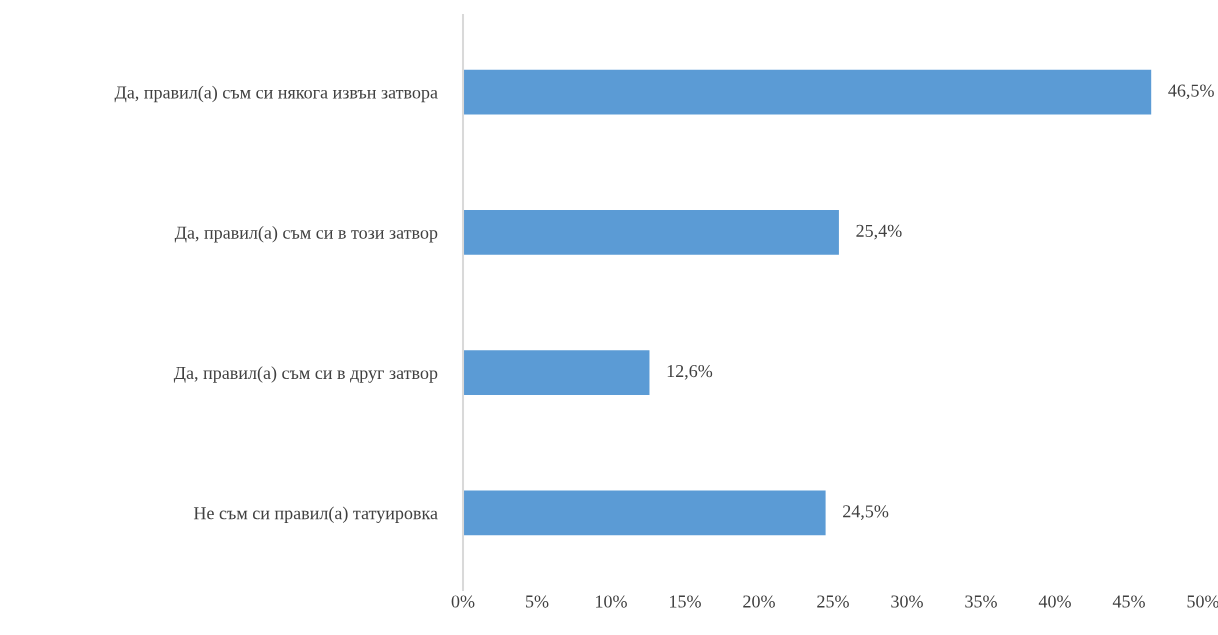 The image size is (1218, 635). What do you see at coordinates (463, 601) in the screenshot?
I see `x-tick-label: 0%` at bounding box center [463, 601].